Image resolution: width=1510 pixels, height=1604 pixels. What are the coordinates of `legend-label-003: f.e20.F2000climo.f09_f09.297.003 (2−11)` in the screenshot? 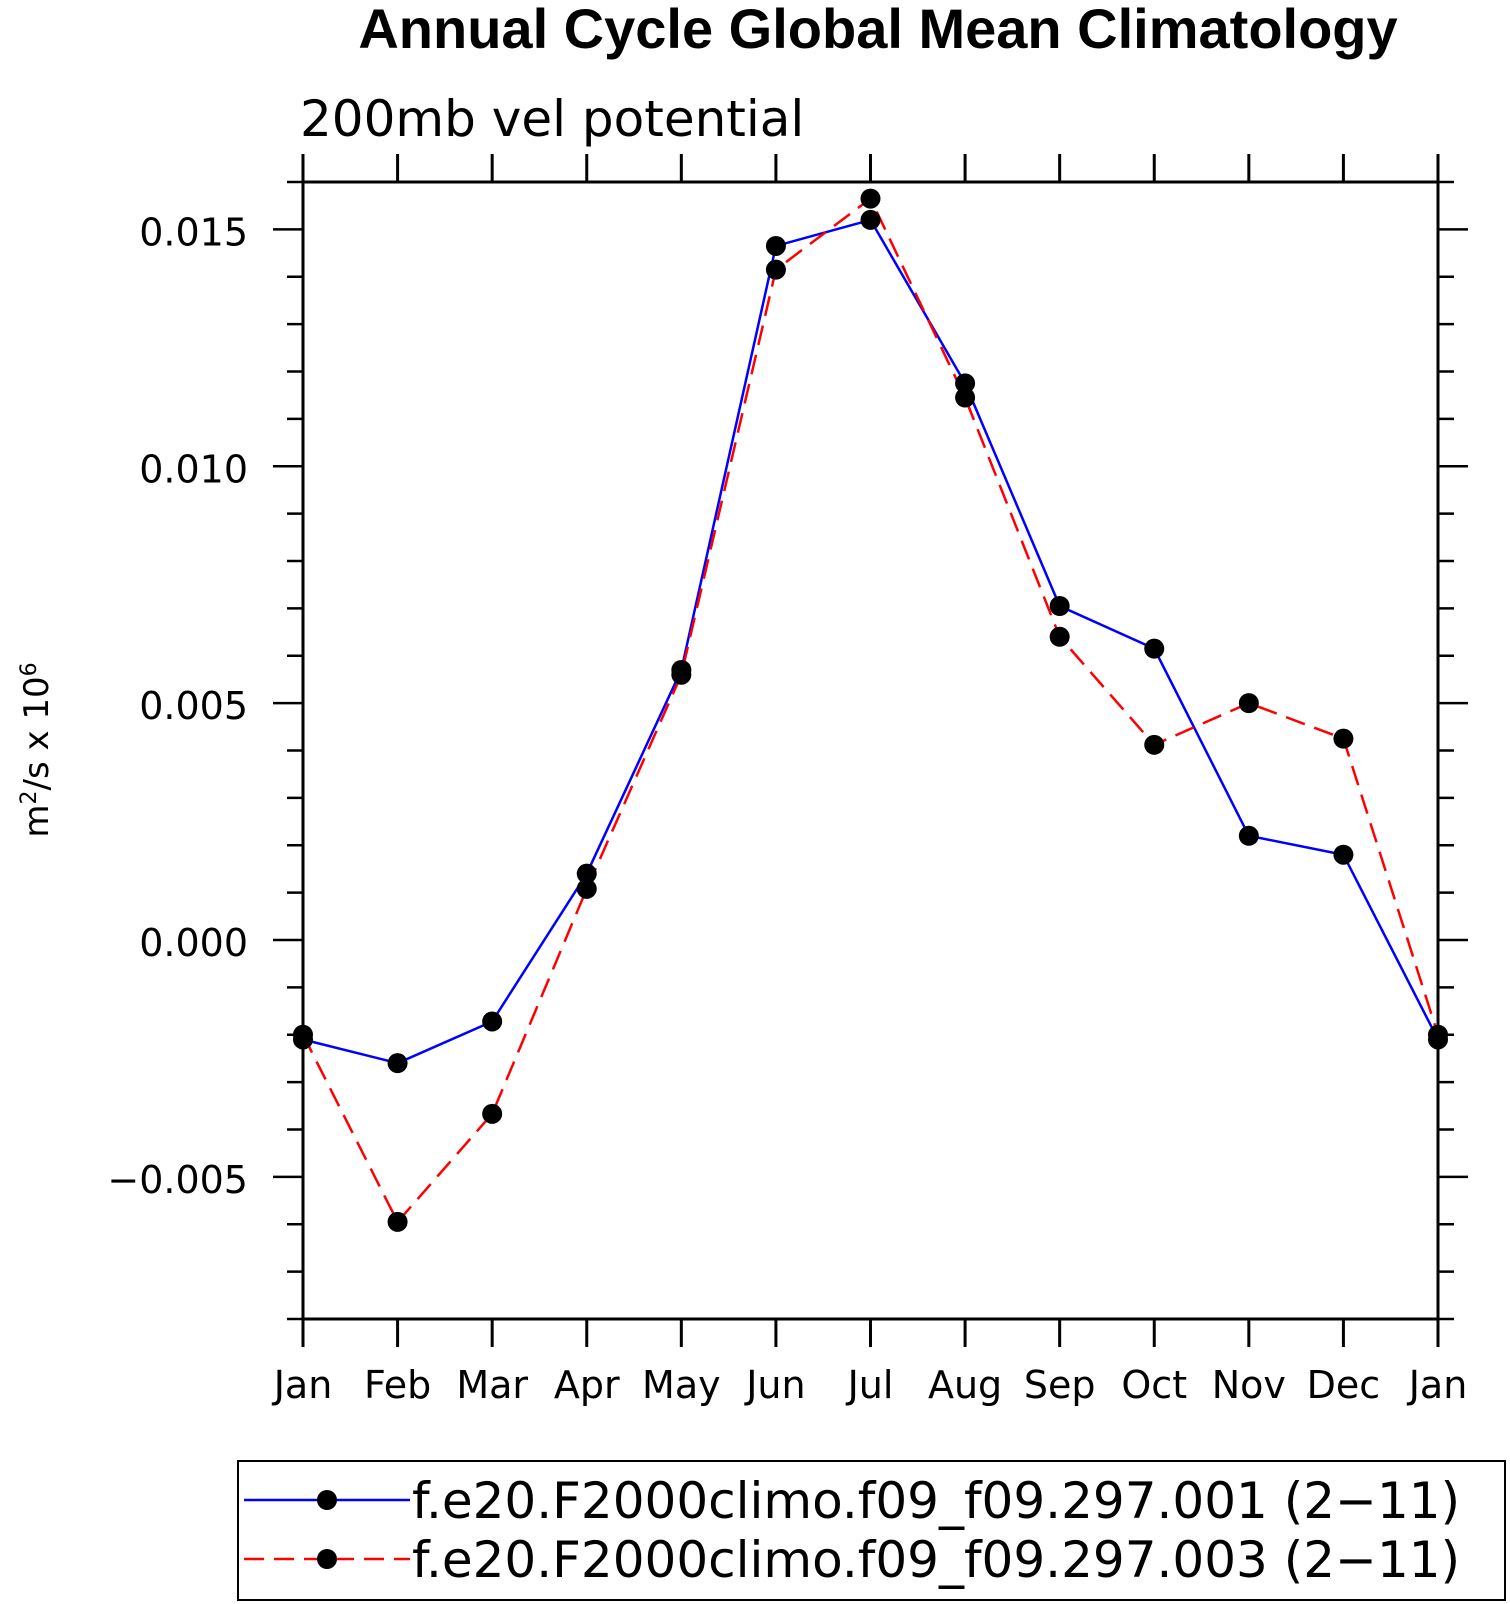 It's located at (936, 1560).